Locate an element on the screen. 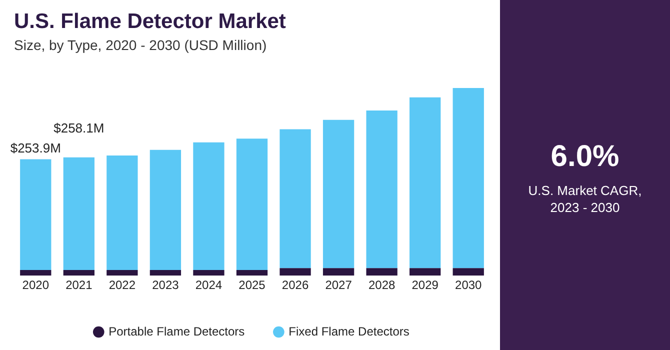 This screenshot has height=350, width=670. chart-title: U.S. Flame Detector Market is located at coordinates (150, 22).